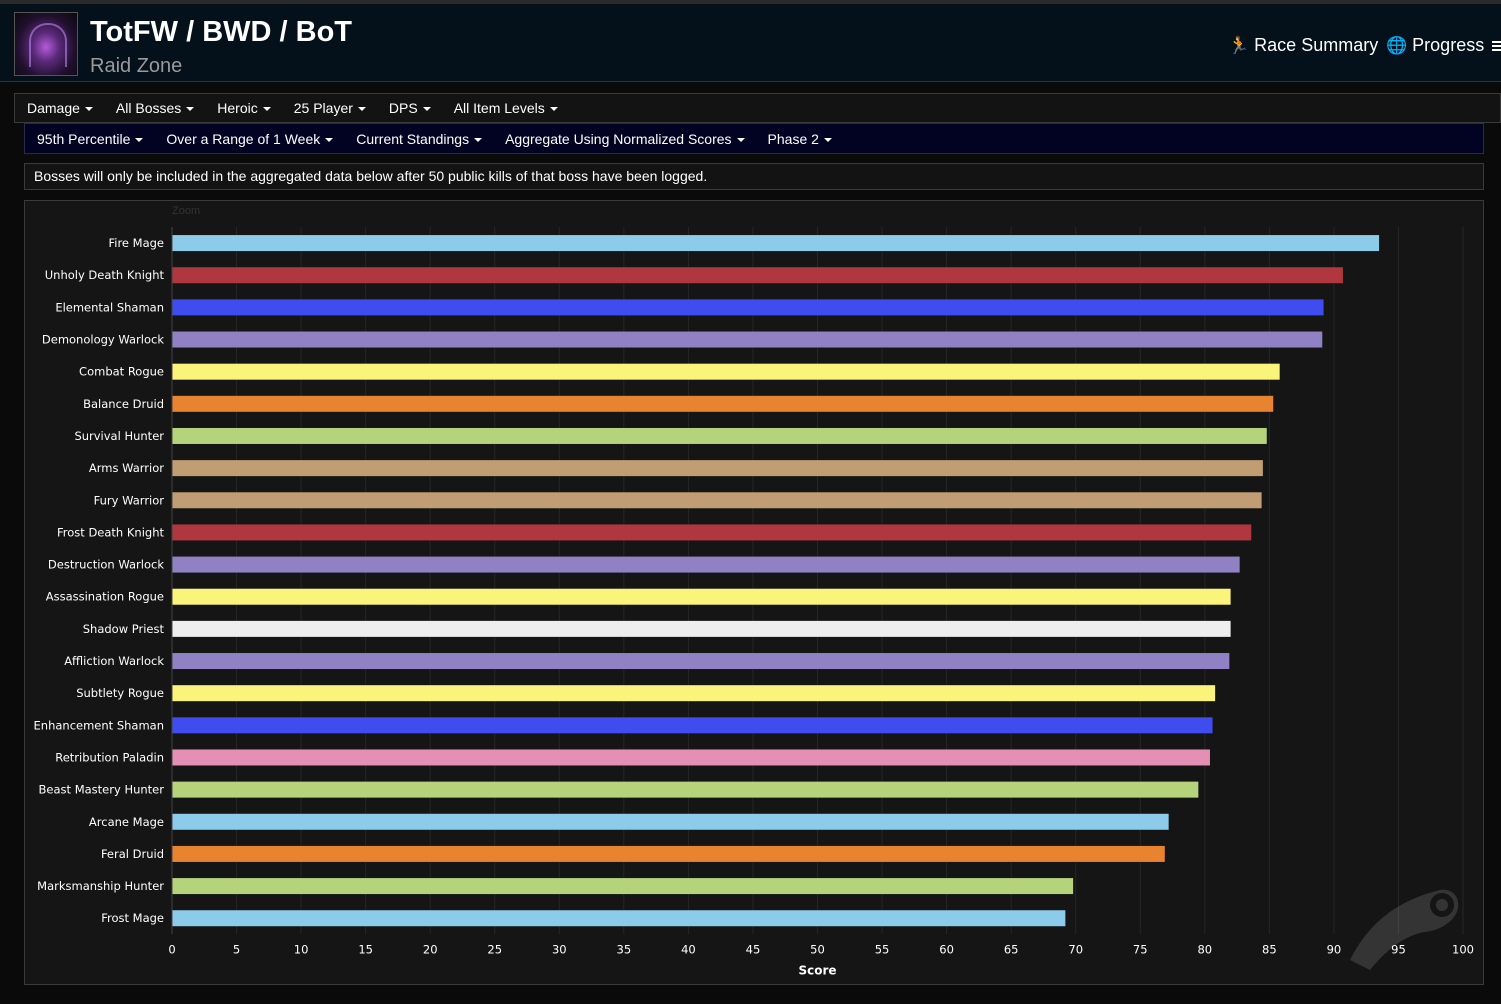  Describe the element at coordinates (124, 629) in the screenshot. I see `category-label: Shadow Priest` at that location.